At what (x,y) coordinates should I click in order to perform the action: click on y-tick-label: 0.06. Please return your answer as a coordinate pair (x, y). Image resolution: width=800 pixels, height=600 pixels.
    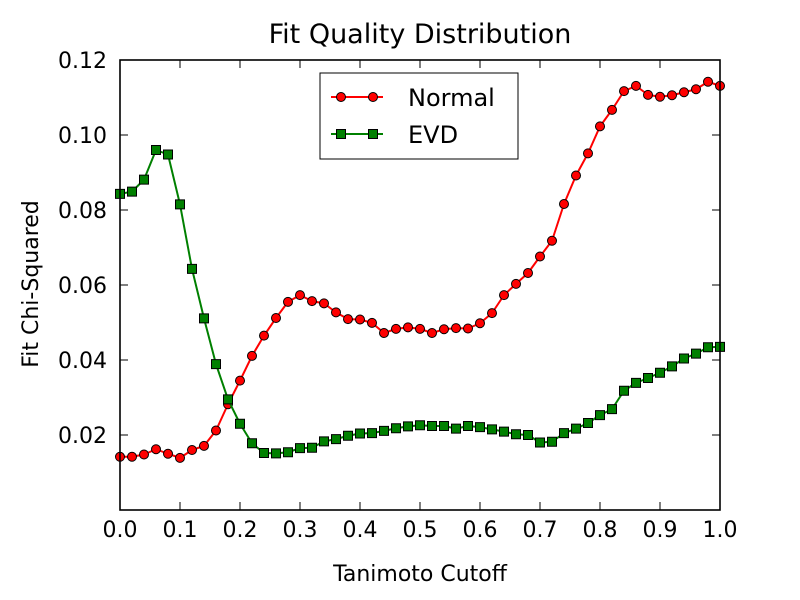
    Looking at the image, I should click on (82, 286).